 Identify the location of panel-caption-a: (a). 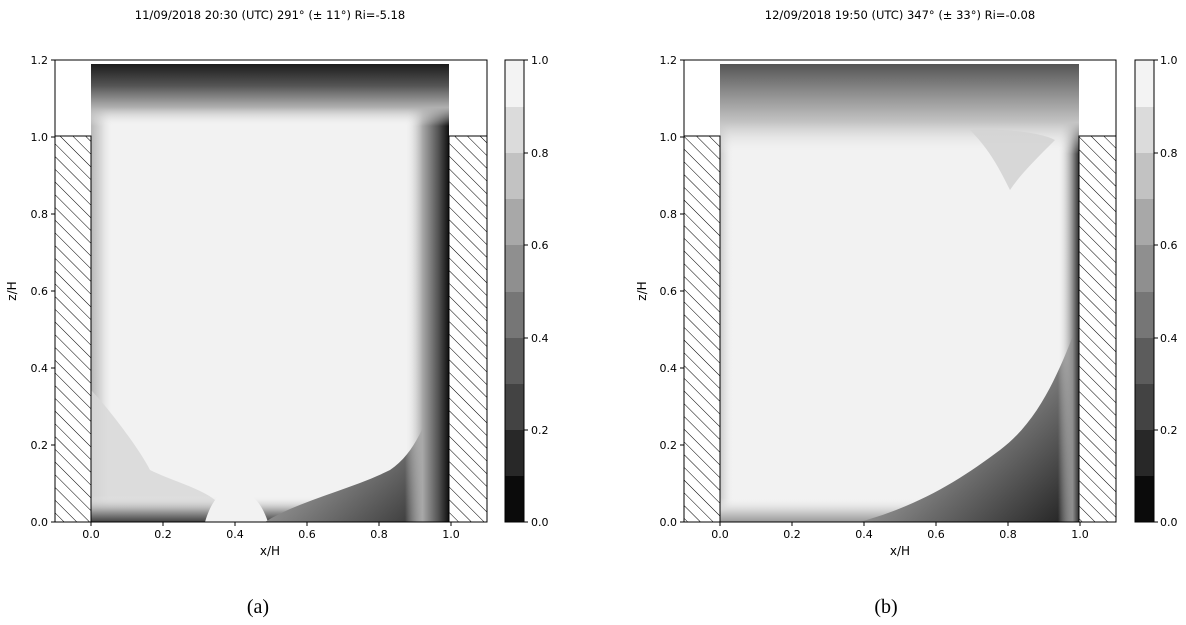
(258, 607).